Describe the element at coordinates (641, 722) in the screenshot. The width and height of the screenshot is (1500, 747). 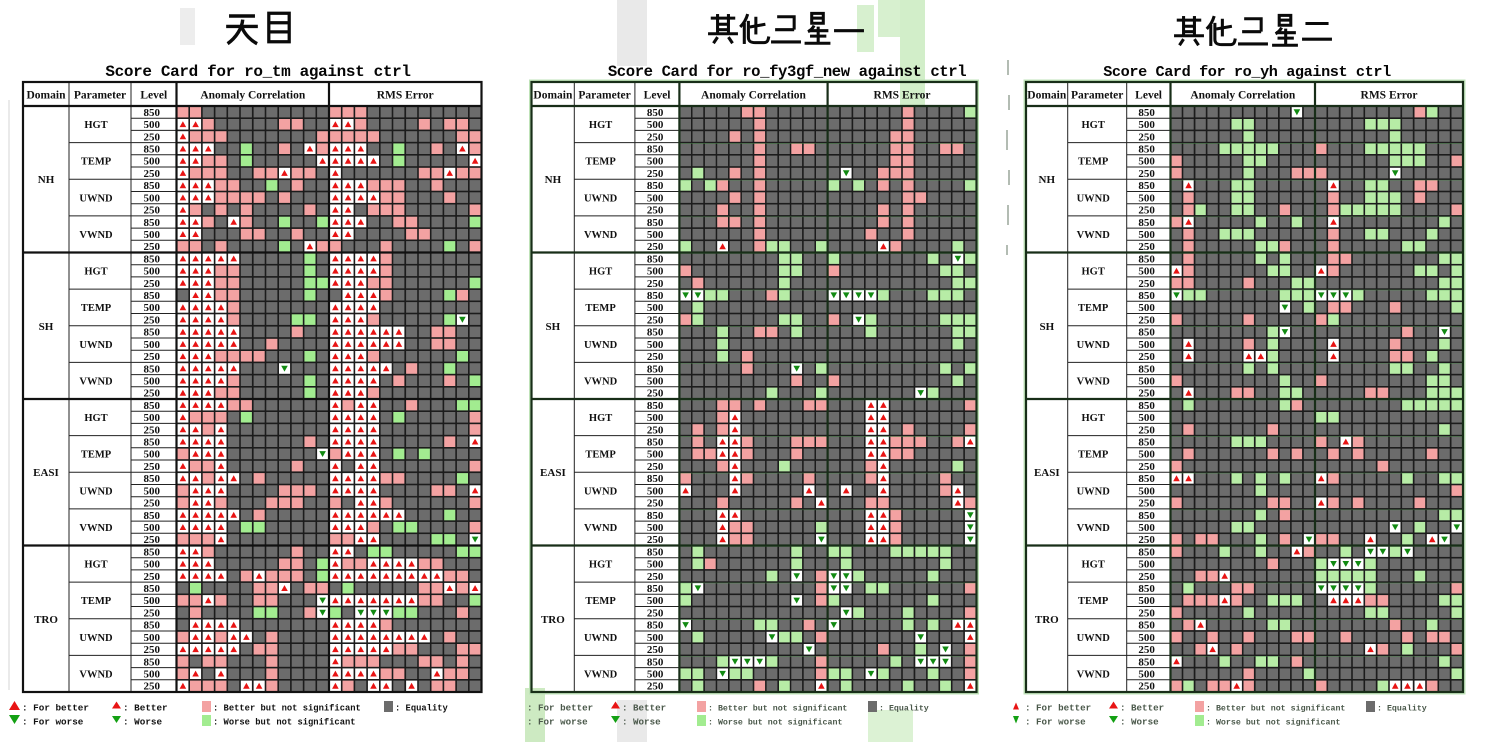
I see `svg-text:: Worse: : Worse` at that location.